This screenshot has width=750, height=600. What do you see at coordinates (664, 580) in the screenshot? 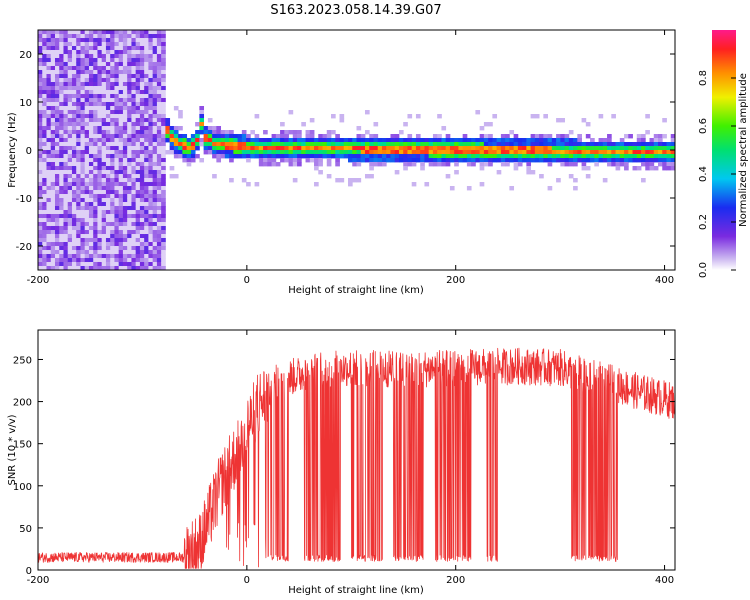
I see `x-tick-label: 400` at bounding box center [664, 580].